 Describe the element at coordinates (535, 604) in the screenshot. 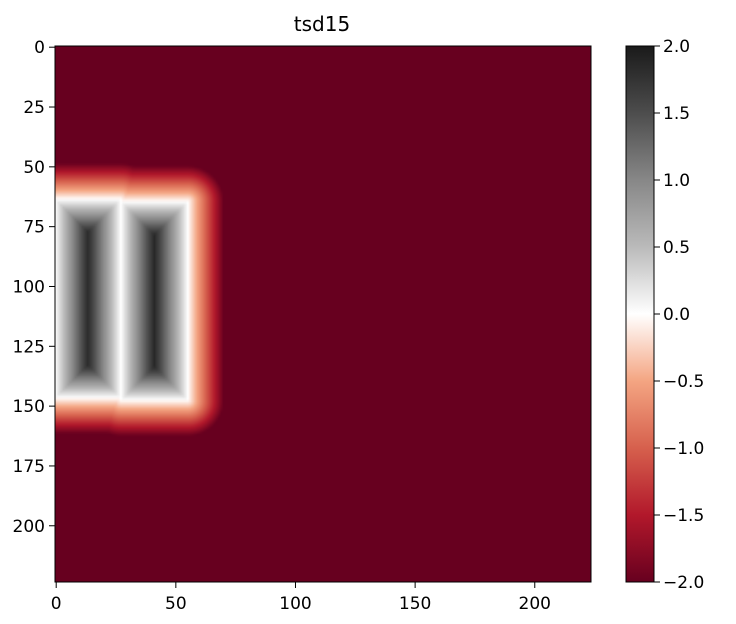

I see `x-tick-label: 200` at that location.